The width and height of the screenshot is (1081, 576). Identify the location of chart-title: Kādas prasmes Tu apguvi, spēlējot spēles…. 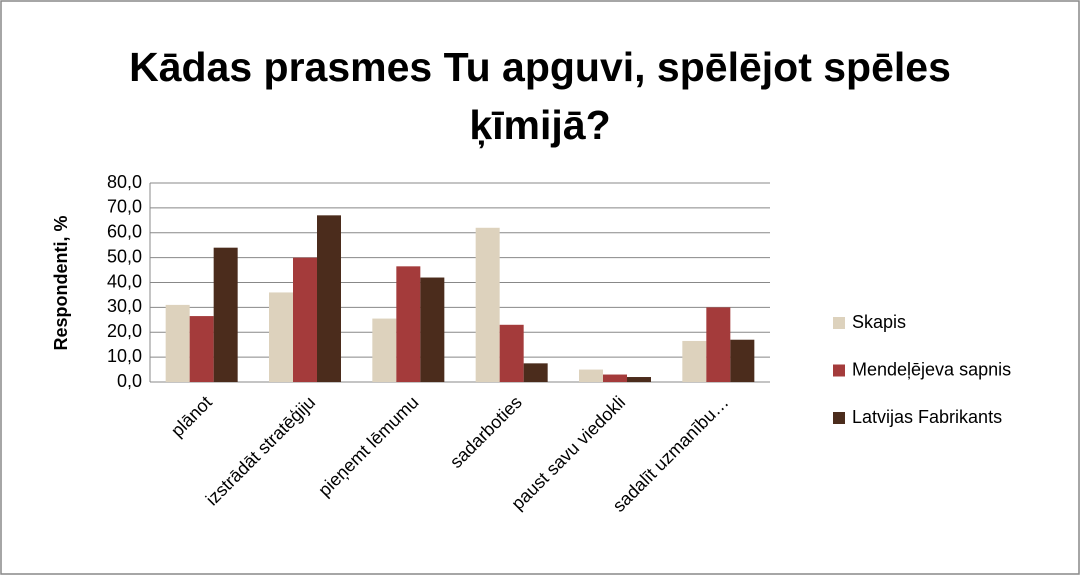
(540, 96).